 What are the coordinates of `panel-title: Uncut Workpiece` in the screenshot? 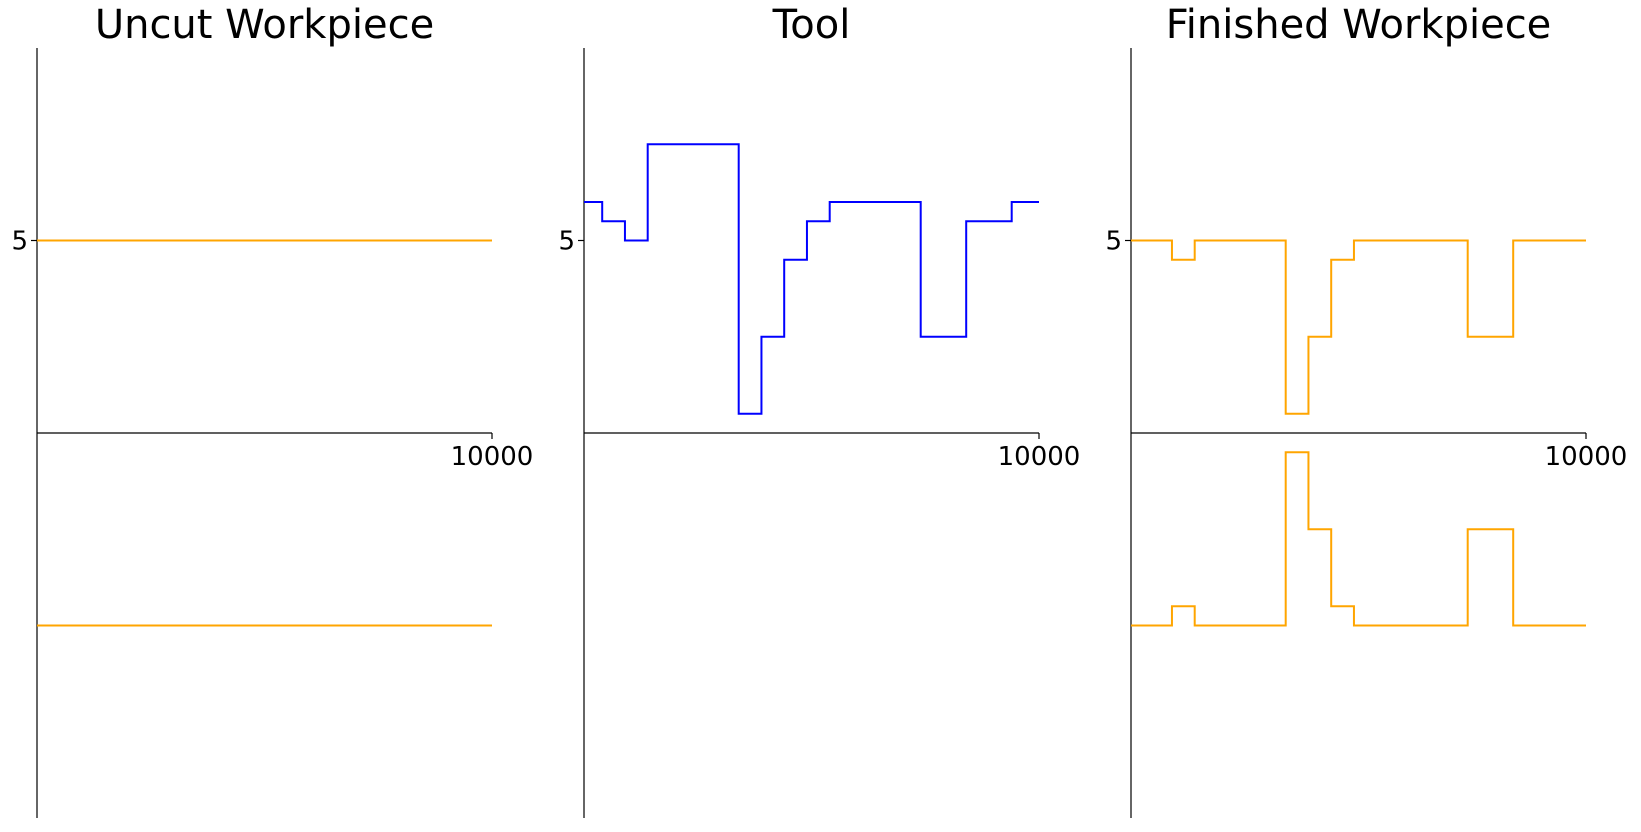 It's located at (264, 25).